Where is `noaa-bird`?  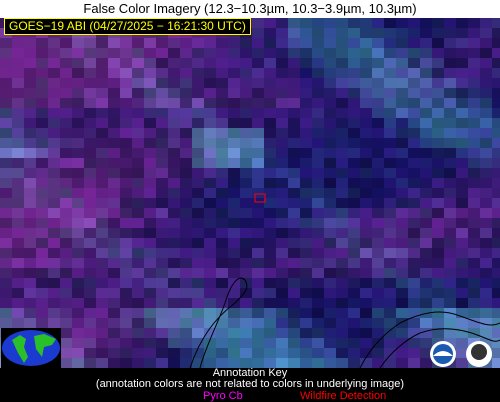
noaa-bird is located at coordinates (443, 353).